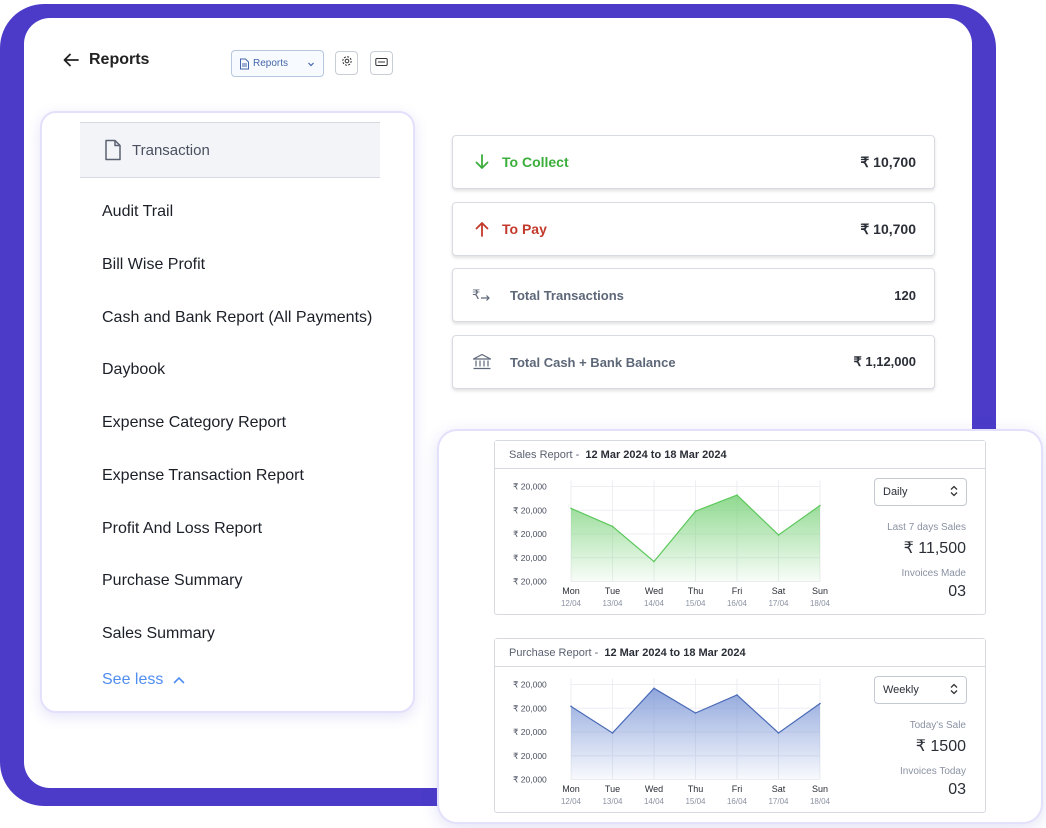 Image resolution: width=1046 pixels, height=828 pixels. What do you see at coordinates (888, 228) in the screenshot?
I see `to-pay-value: ₹ 10,700` at bounding box center [888, 228].